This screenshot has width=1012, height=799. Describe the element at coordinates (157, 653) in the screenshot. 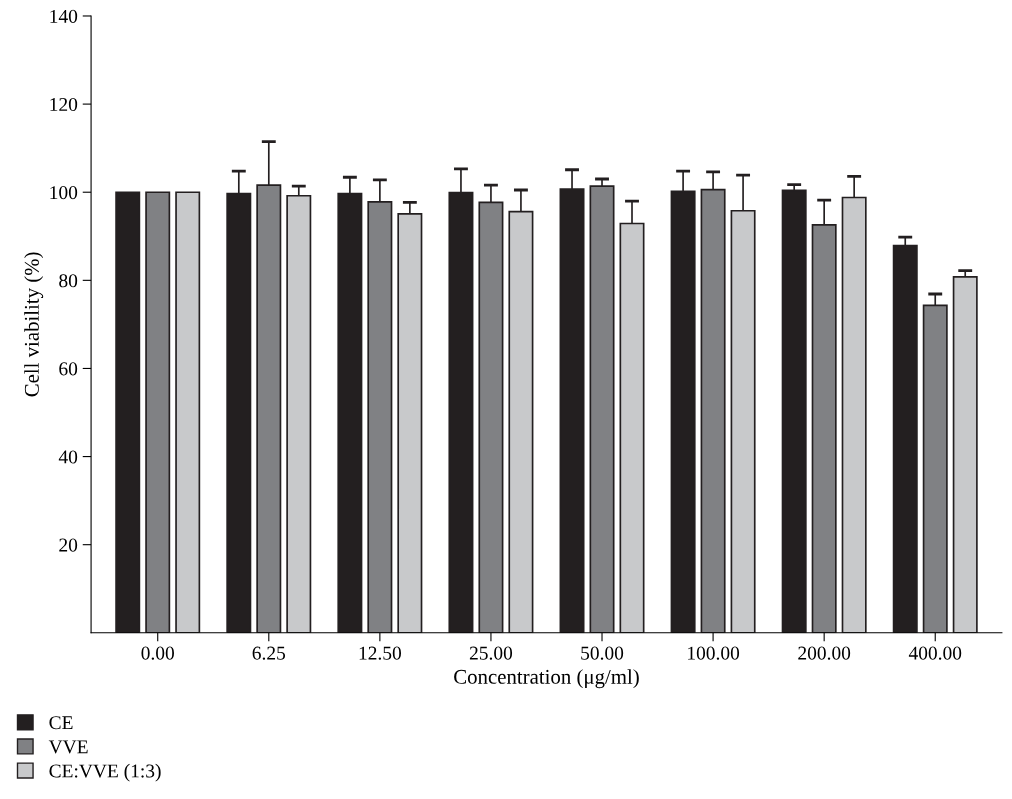

I see `x-tick-label: 0.00` at that location.